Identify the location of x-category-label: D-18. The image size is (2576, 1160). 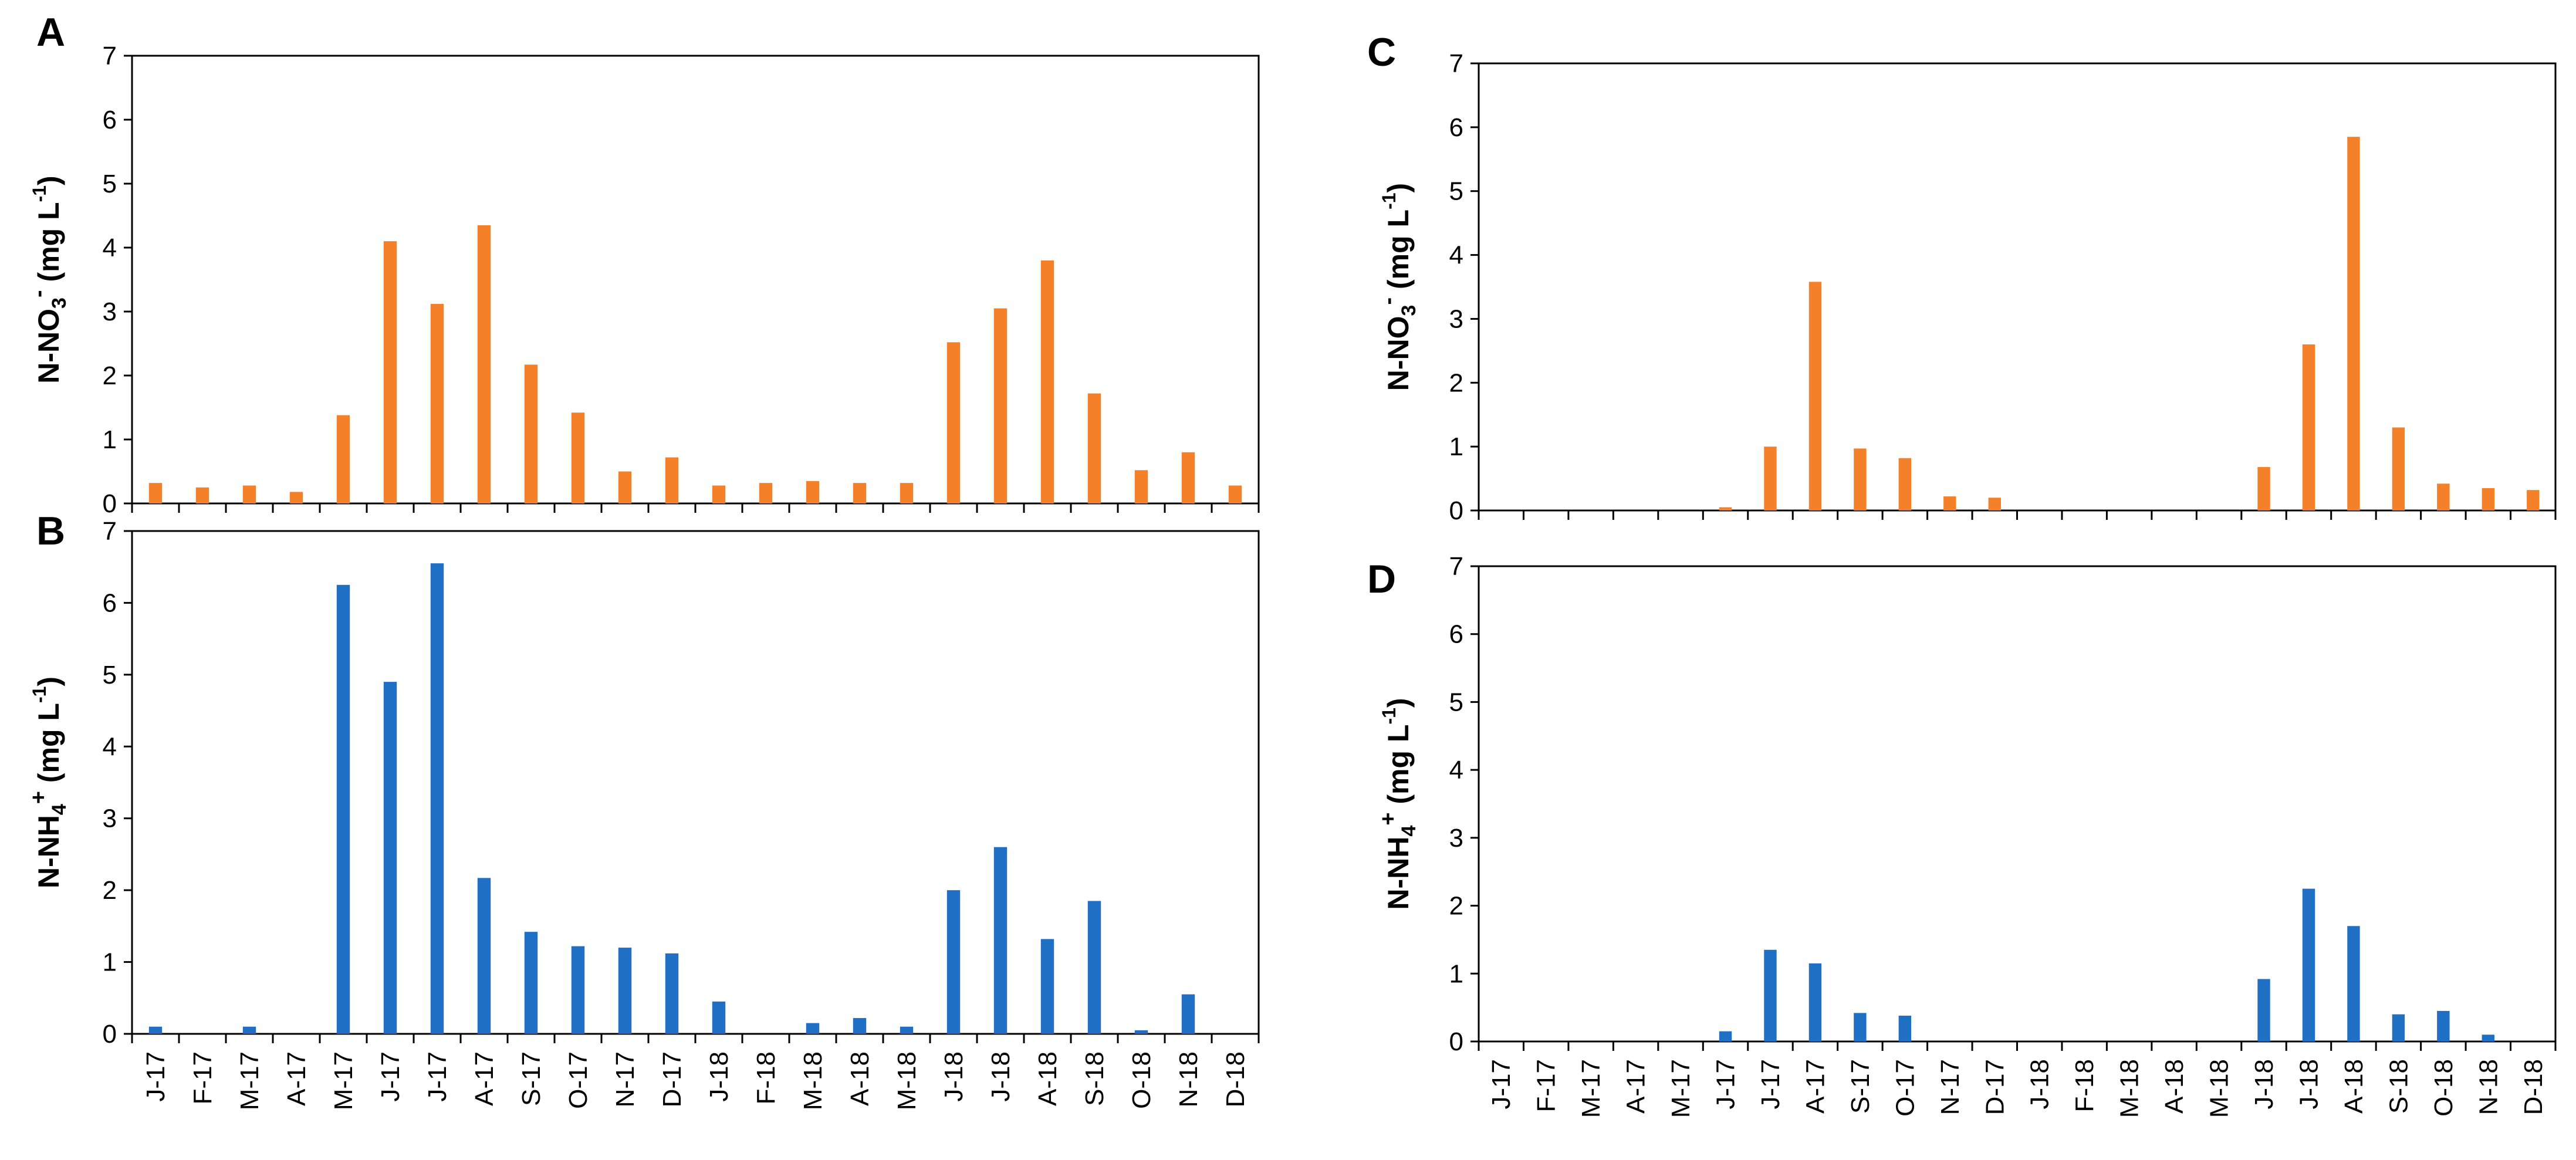
(2533, 1087).